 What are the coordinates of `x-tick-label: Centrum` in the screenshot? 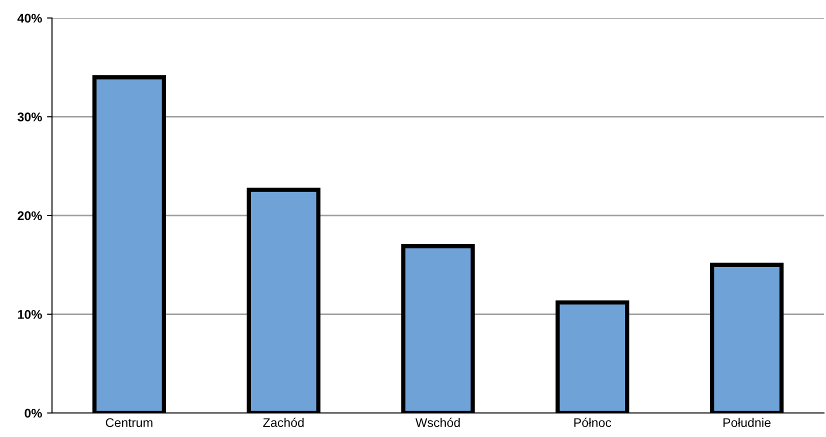 It's located at (129, 423).